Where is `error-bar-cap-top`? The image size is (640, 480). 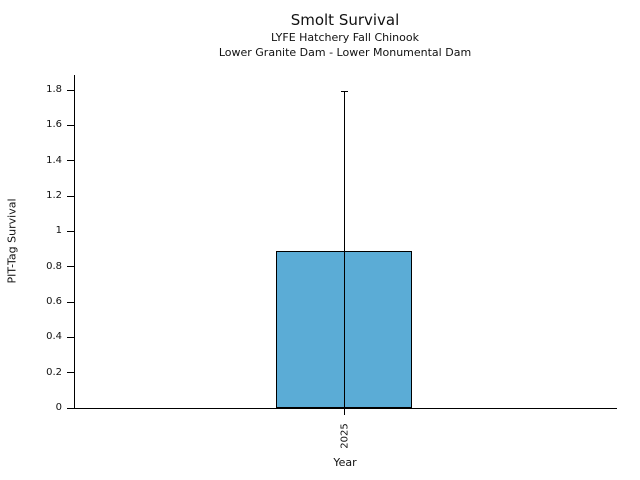
error-bar-cap-top is located at coordinates (344, 92).